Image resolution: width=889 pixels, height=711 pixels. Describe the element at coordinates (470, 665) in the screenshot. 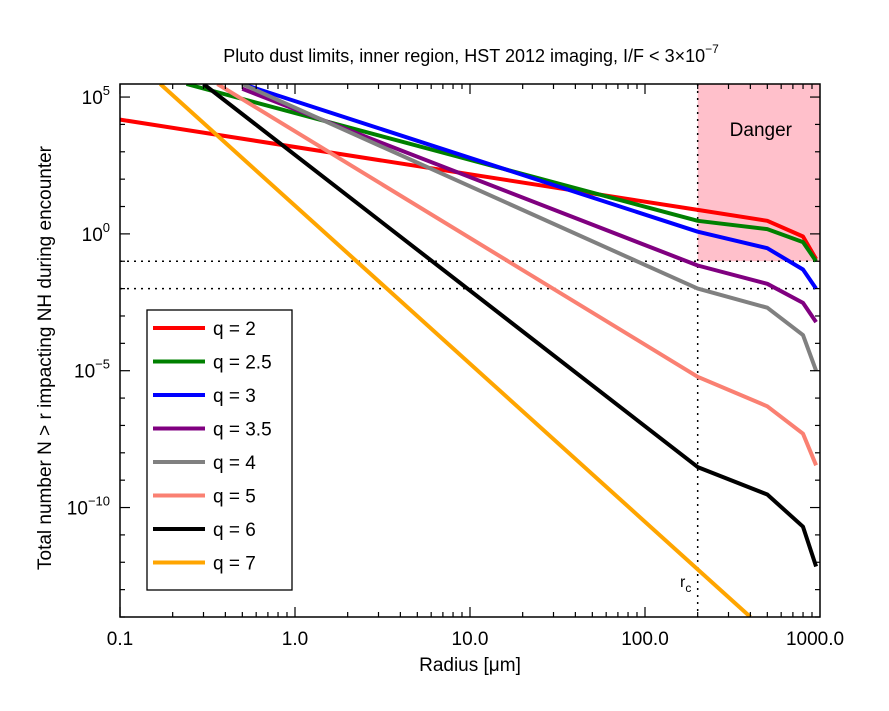

I see `x-axis-label: Radius [μm]` at that location.